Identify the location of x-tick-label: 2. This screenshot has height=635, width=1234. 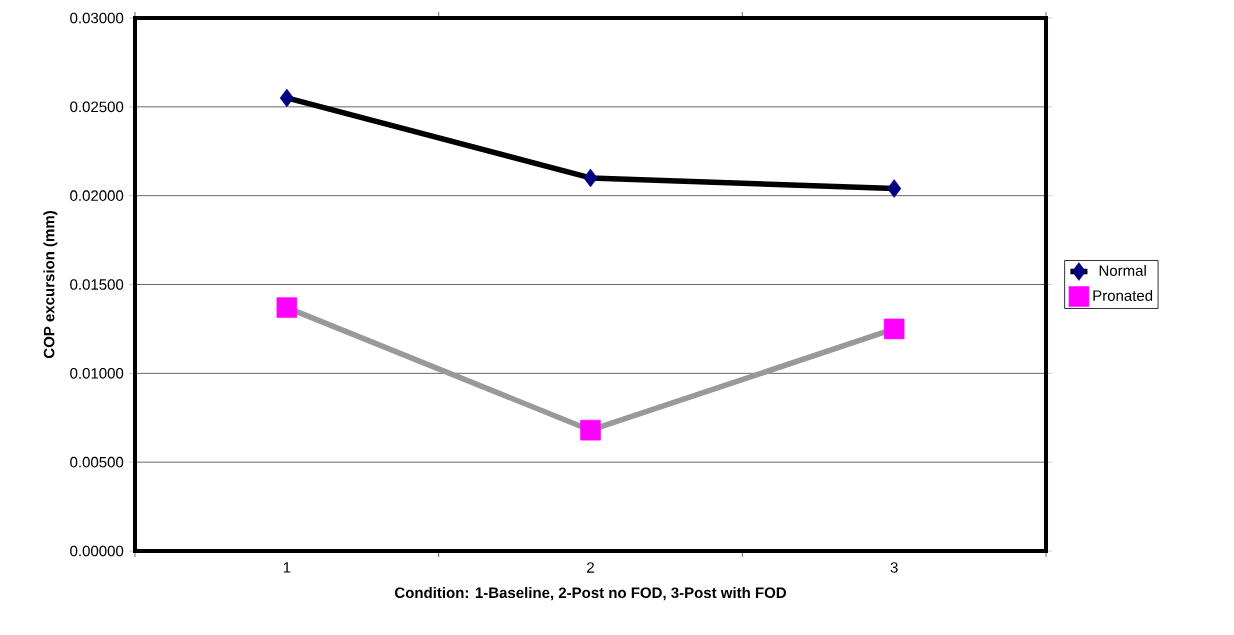
(590, 567).